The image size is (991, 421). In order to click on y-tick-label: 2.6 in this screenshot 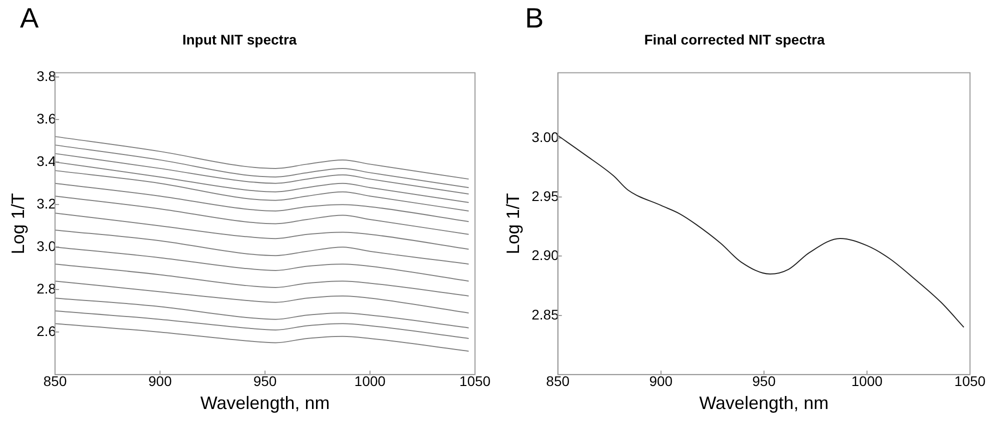, I will do `click(46, 330)`.